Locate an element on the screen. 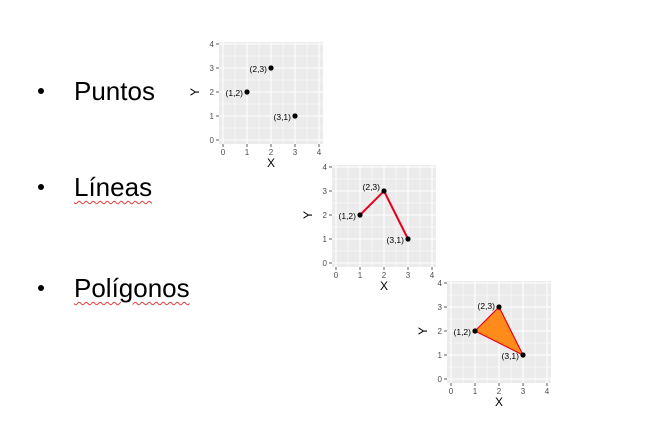  chart-point: 0 1 2 3 4 0 1 2 3 4 X Y (1,2) (2,3) (3,1) is located at coordinates (255, 105).